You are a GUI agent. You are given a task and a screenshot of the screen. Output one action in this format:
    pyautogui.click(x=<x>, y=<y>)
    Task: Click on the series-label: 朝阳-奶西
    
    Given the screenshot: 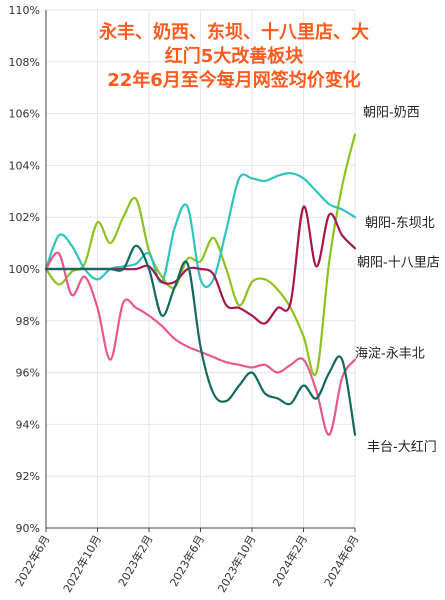 What is the action you would take?
    pyautogui.click(x=391, y=112)
    